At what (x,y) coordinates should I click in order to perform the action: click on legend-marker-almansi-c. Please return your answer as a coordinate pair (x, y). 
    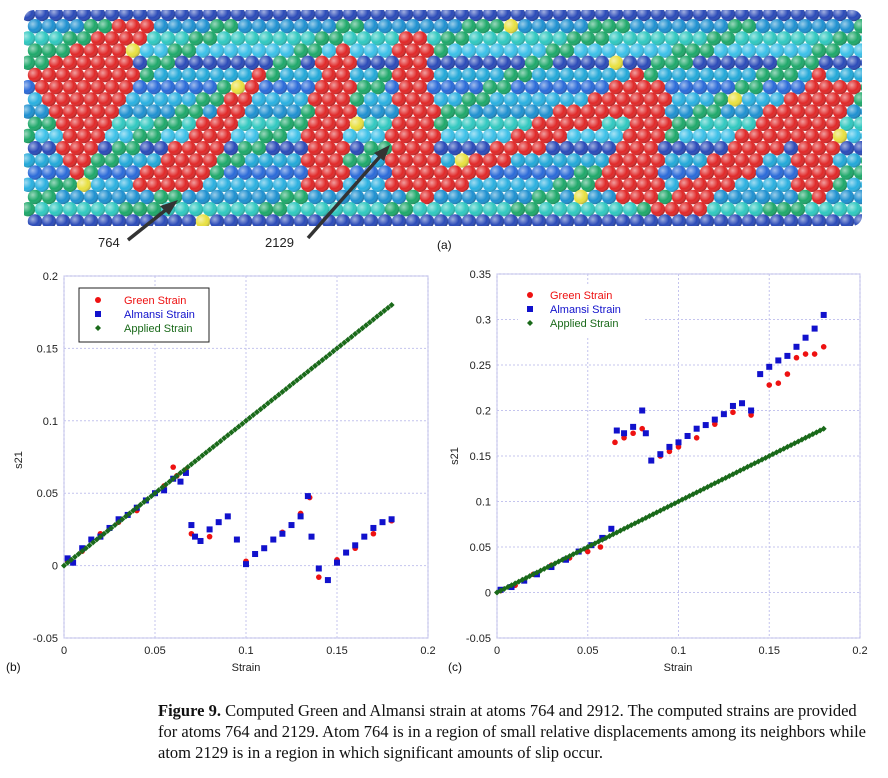
    Looking at the image, I should click on (530, 309).